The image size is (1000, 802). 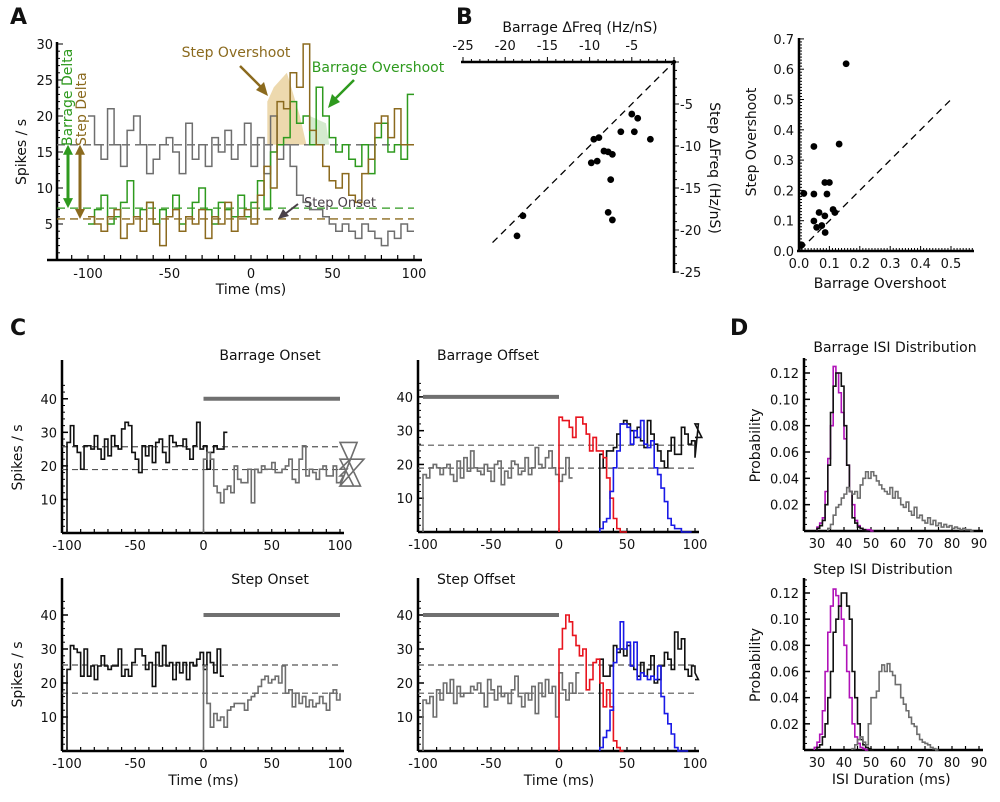 I want to click on step-onset-label: Step Onset, so click(x=340, y=203).